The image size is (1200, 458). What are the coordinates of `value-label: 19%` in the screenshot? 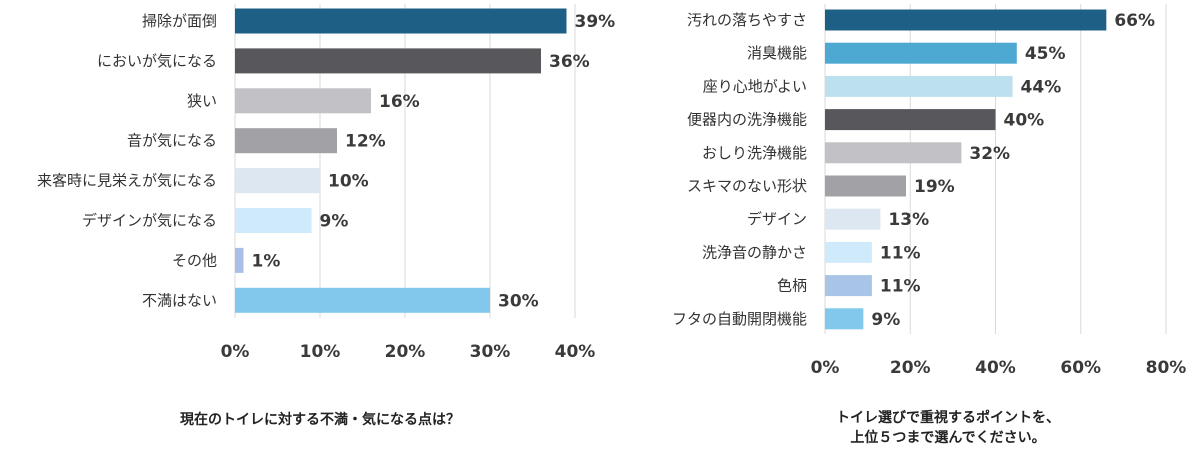 It's located at (934, 187).